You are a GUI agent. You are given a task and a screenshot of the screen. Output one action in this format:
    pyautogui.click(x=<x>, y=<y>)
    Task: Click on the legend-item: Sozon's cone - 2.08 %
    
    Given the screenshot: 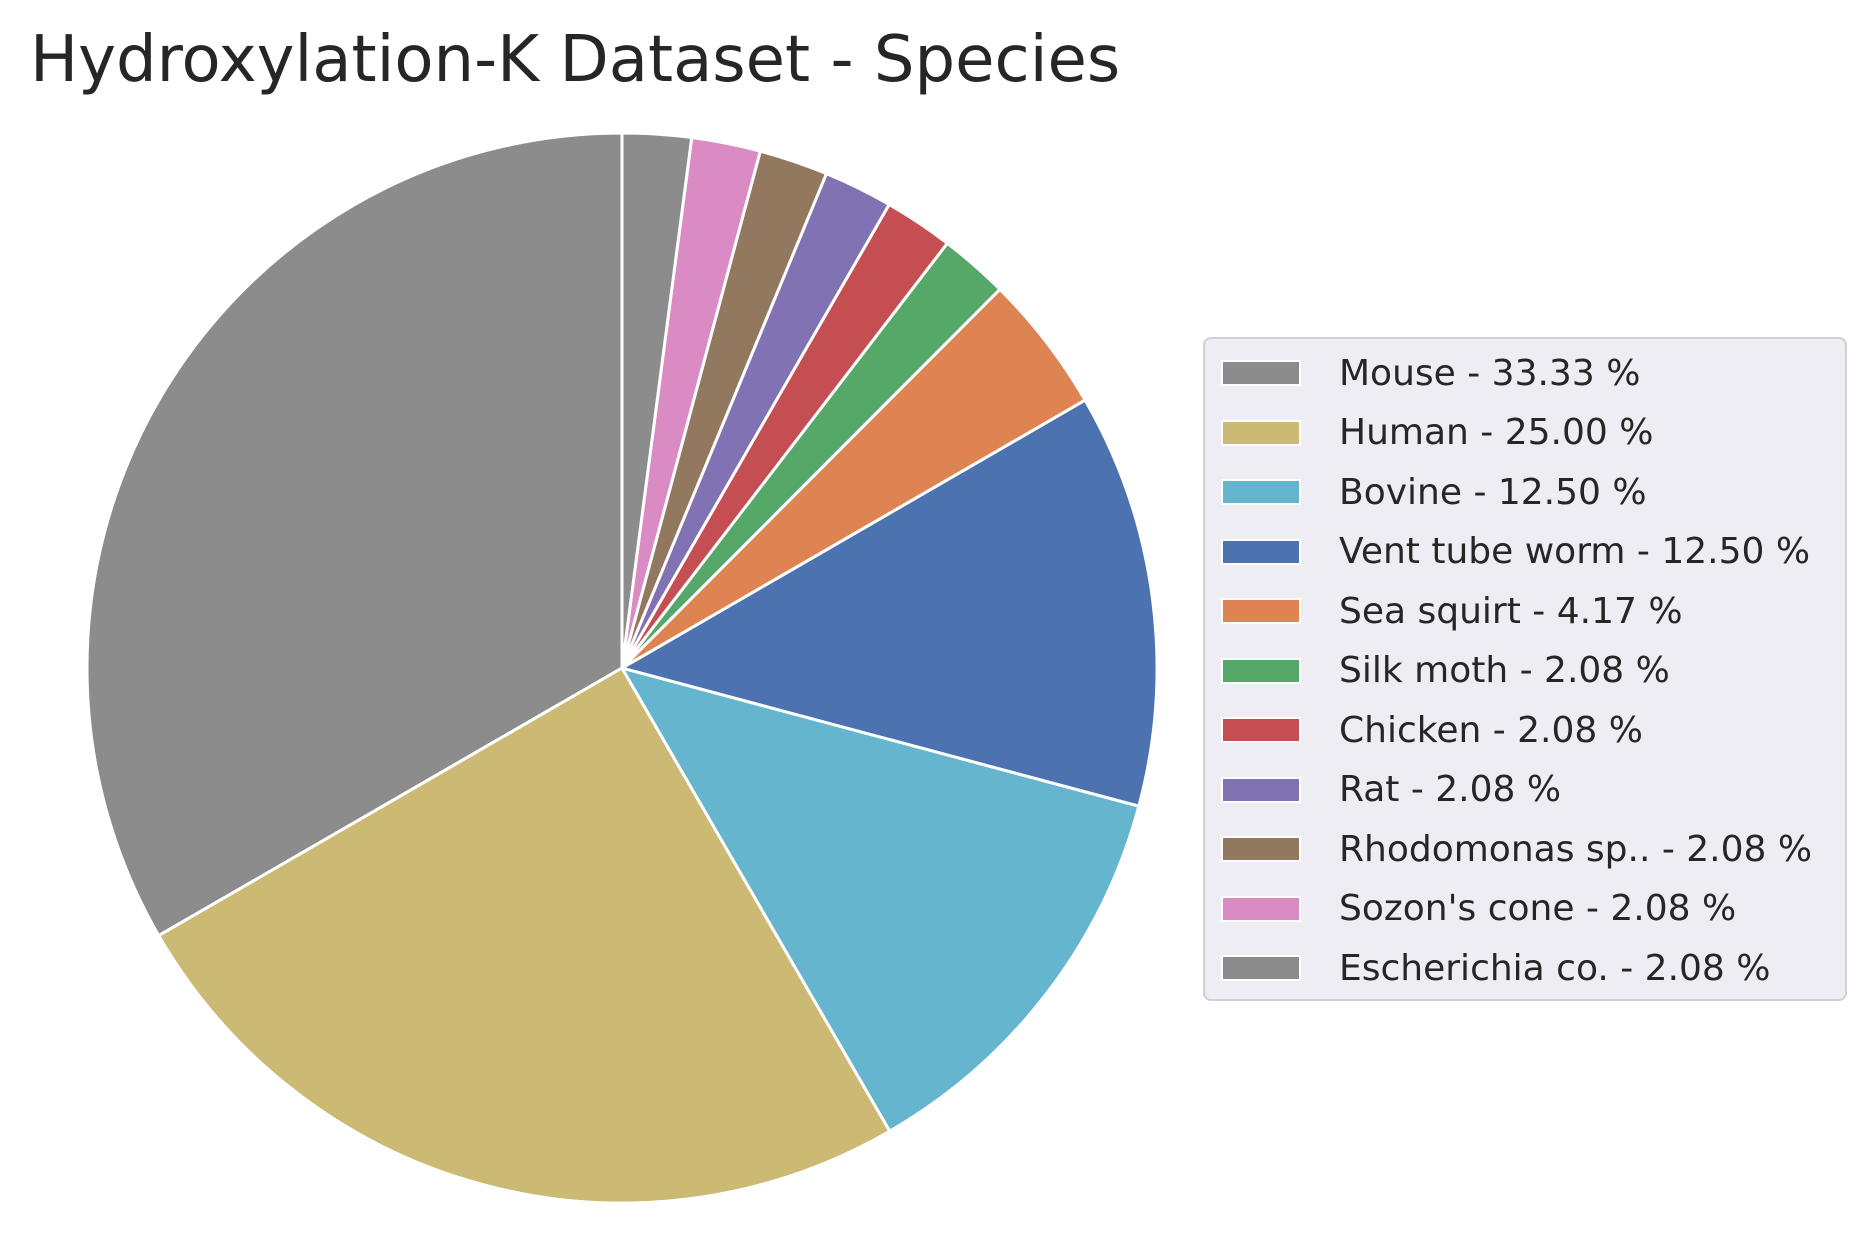 What is the action you would take?
    pyautogui.click(x=1479, y=908)
    